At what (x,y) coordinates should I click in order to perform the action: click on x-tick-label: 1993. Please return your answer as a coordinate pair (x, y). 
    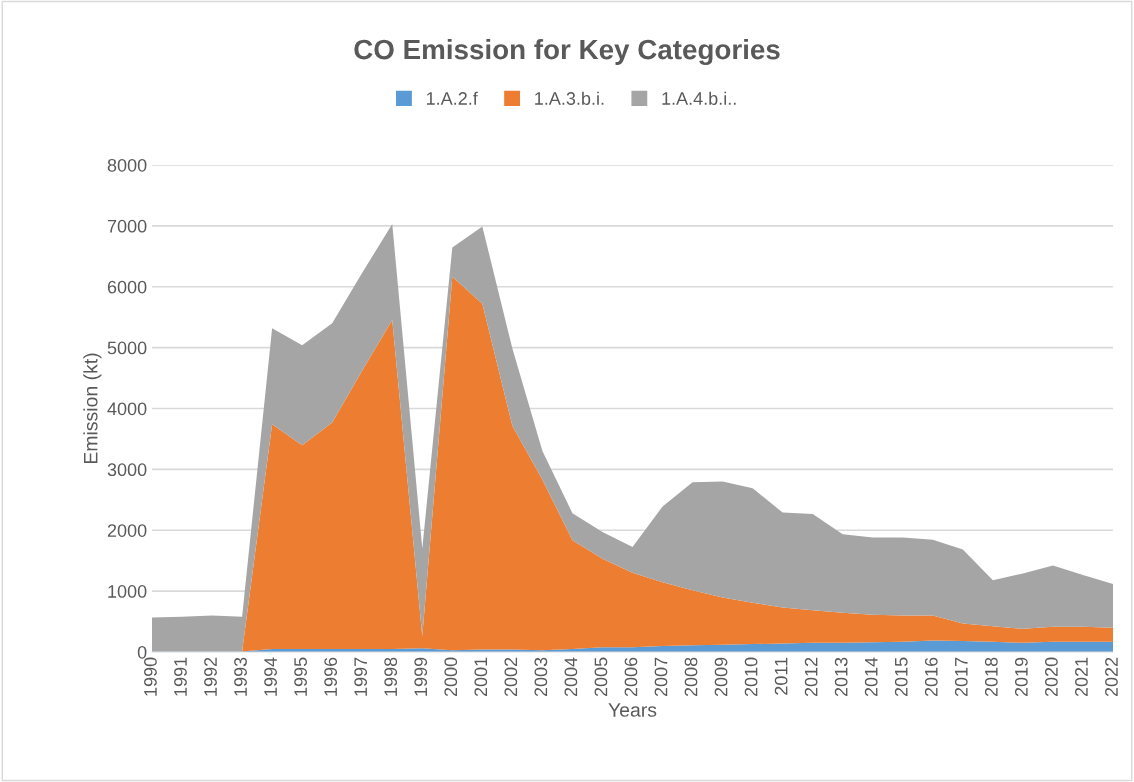
    Looking at the image, I should click on (240, 676).